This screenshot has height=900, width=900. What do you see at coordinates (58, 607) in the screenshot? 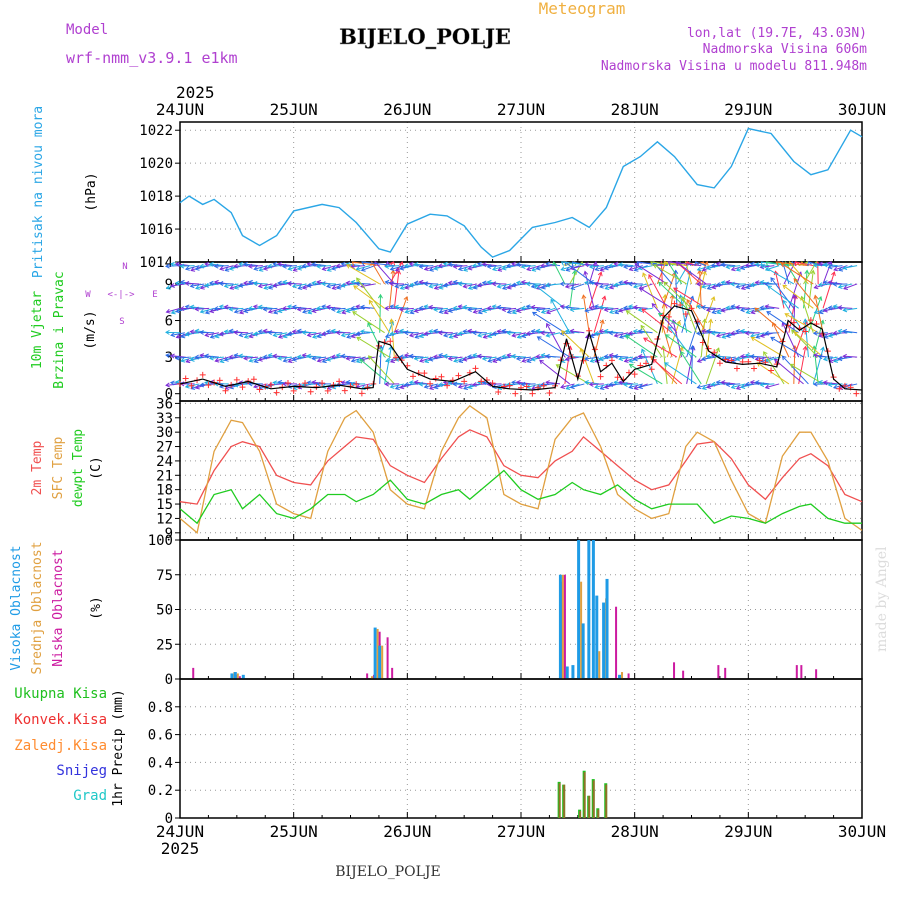
I see `cloud-low-ylabel: Niska Oblacnost` at bounding box center [58, 607].